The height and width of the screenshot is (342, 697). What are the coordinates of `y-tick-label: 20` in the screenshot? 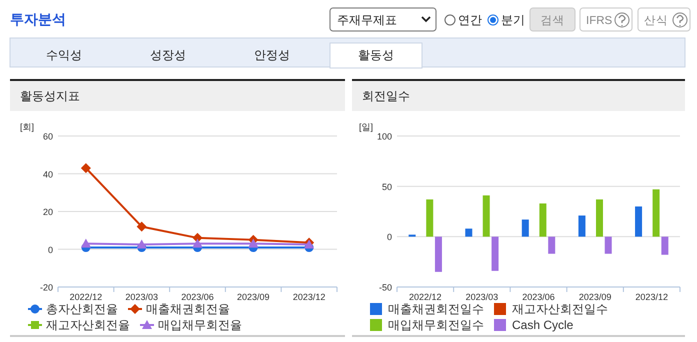 It's located at (47, 212).